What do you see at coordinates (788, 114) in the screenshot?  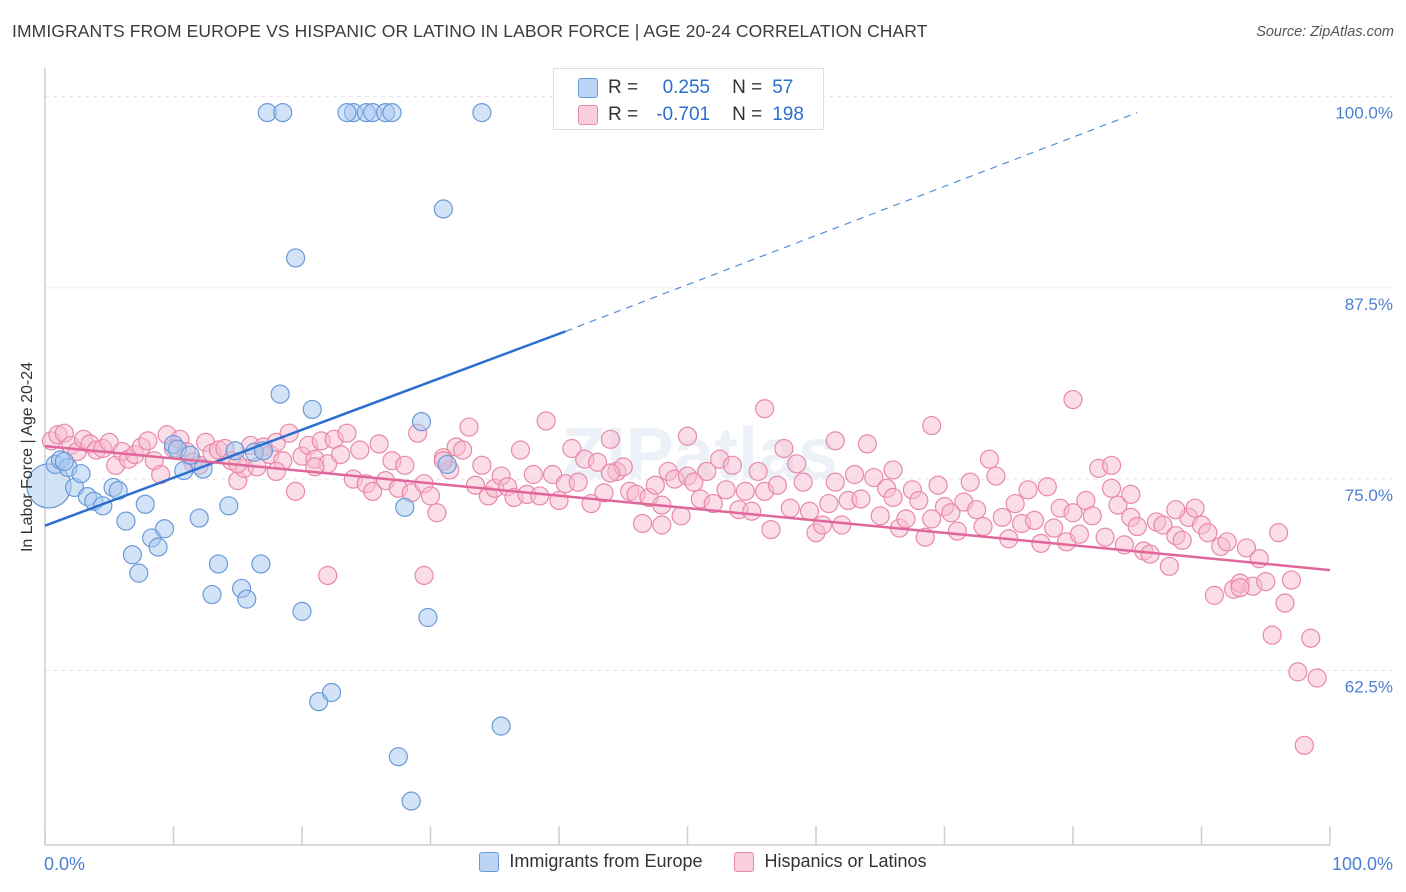 I see `legend-n-value: 198` at bounding box center [788, 114].